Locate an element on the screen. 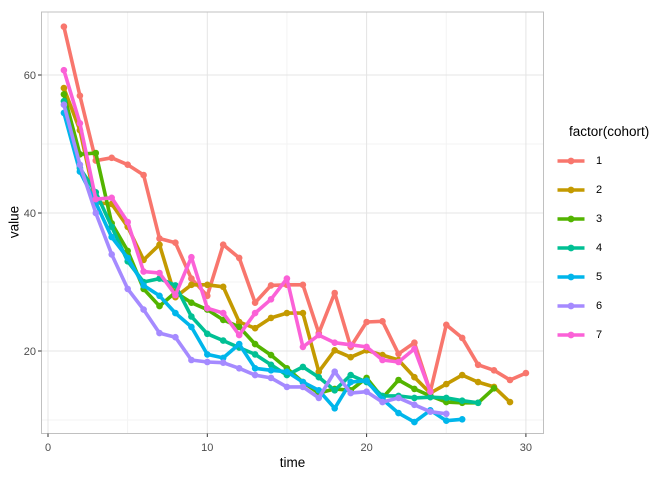 This screenshot has height=480, width=672. legend-item-label: 4 is located at coordinates (599, 247).